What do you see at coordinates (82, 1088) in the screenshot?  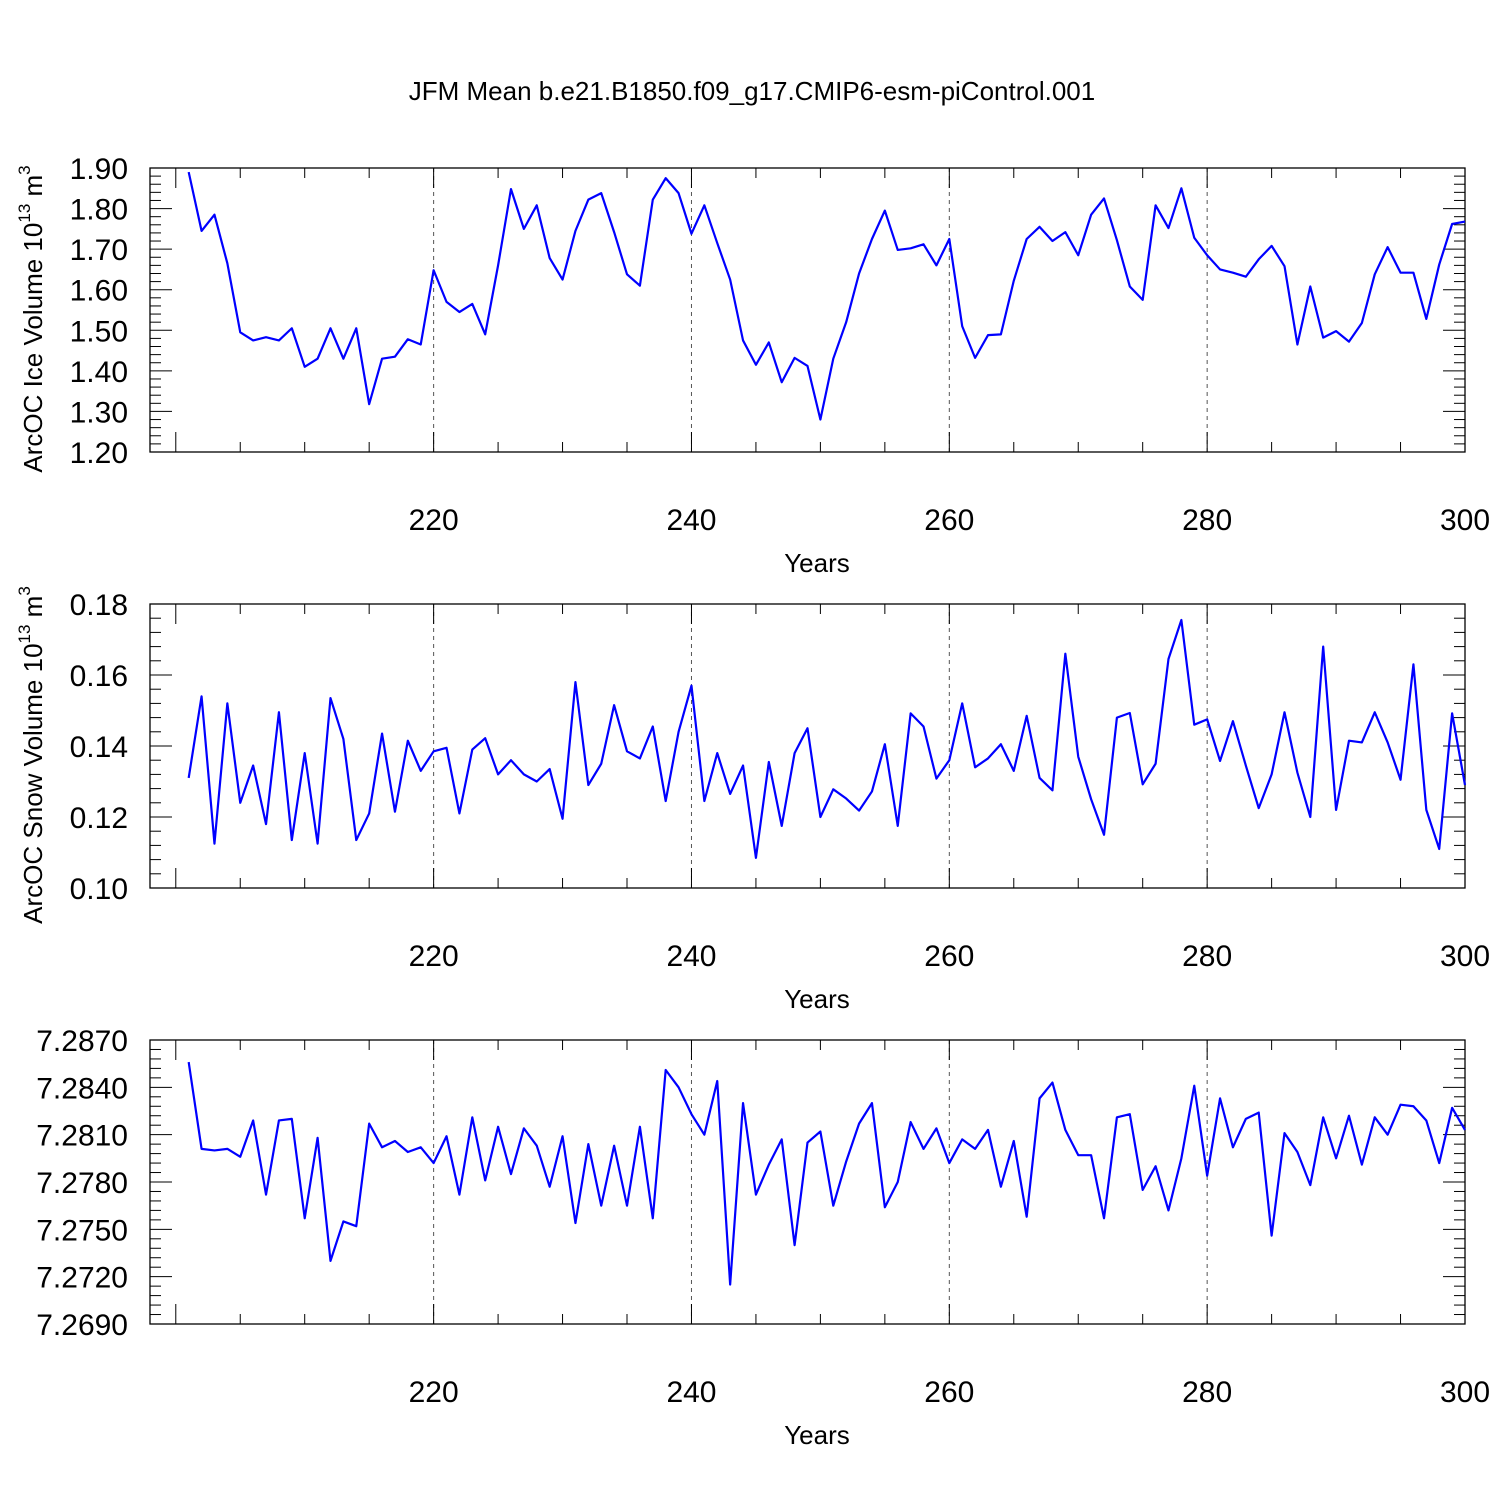 I see `y-tick-label: 7.2840` at bounding box center [82, 1088].